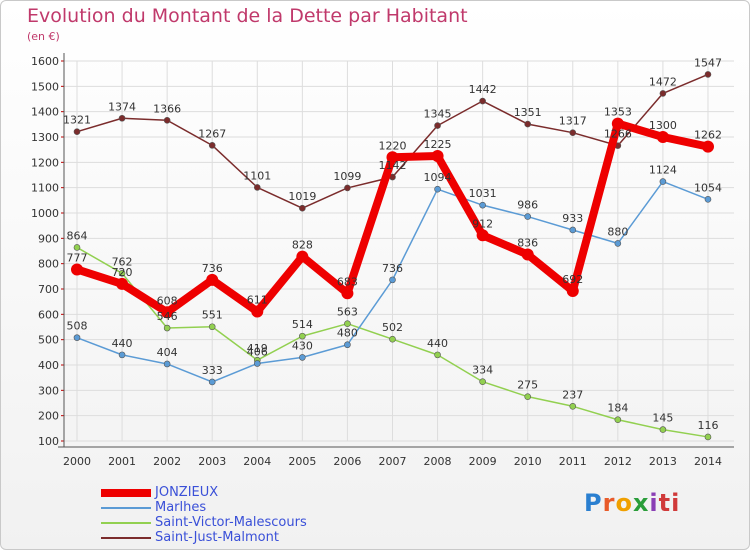 Image resolution: width=750 pixels, height=551 pixels. Describe the element at coordinates (302, 324) in the screenshot. I see `data-label: 514` at that location.